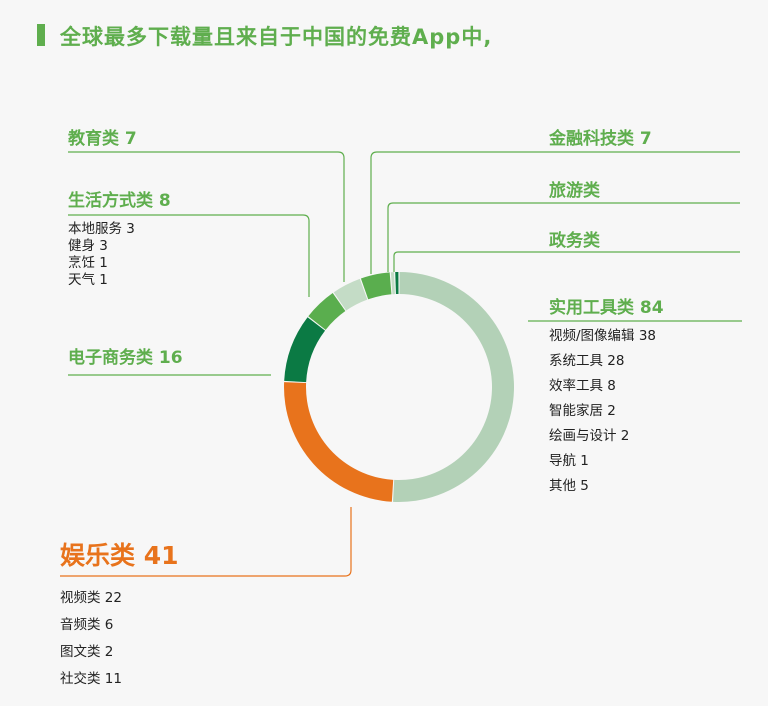 Image resolution: width=768 pixels, height=706 pixels. What do you see at coordinates (91, 679) in the screenshot?
I see `sub-label-entertainment-3: 社交类 11` at bounding box center [91, 679].